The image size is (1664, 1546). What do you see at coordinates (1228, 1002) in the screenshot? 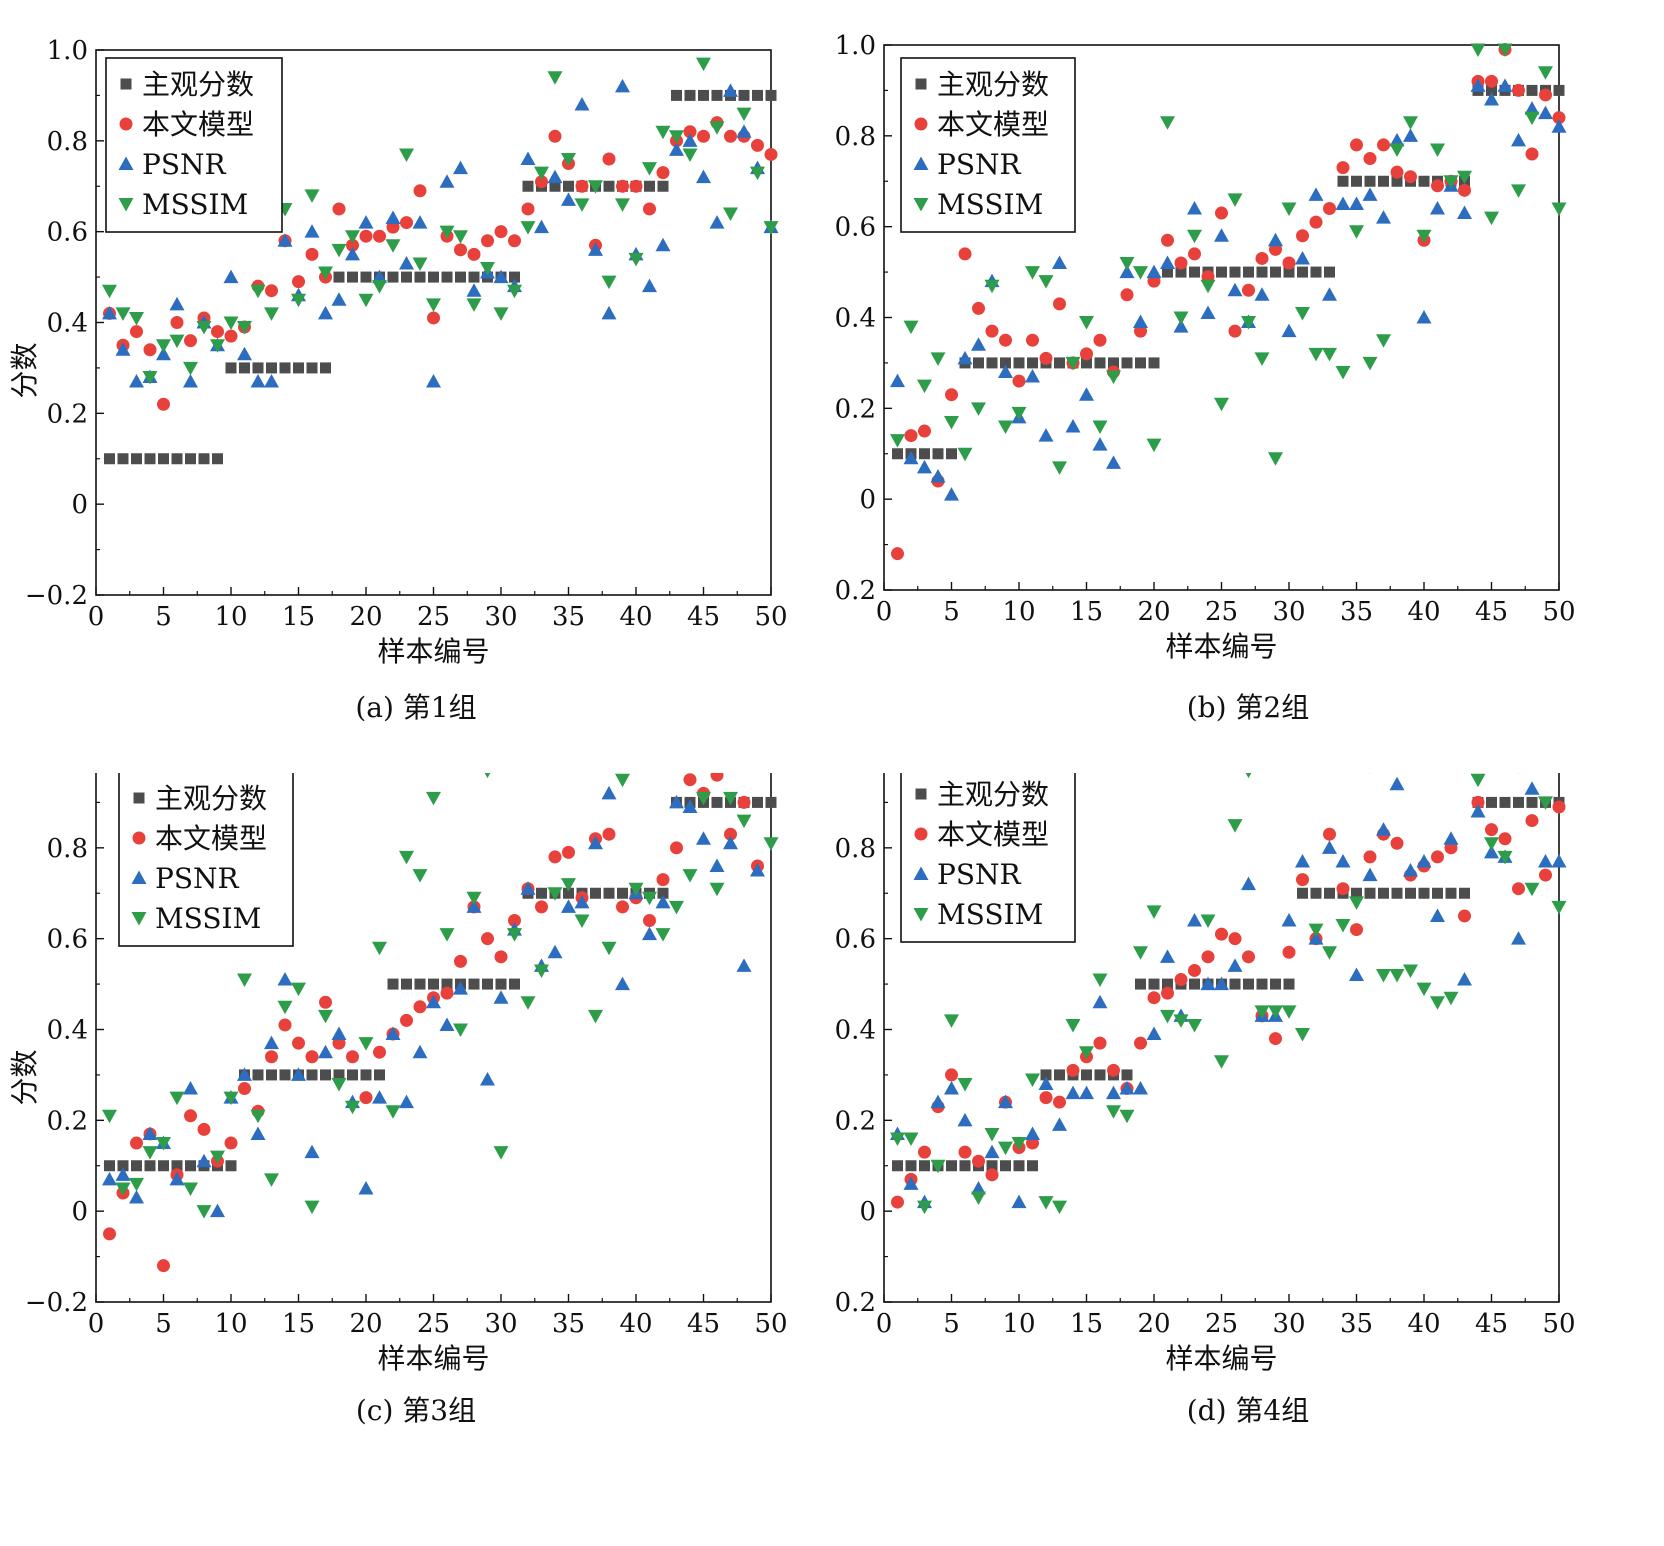
I see `proposed-model-point-series` at bounding box center [1228, 1002].